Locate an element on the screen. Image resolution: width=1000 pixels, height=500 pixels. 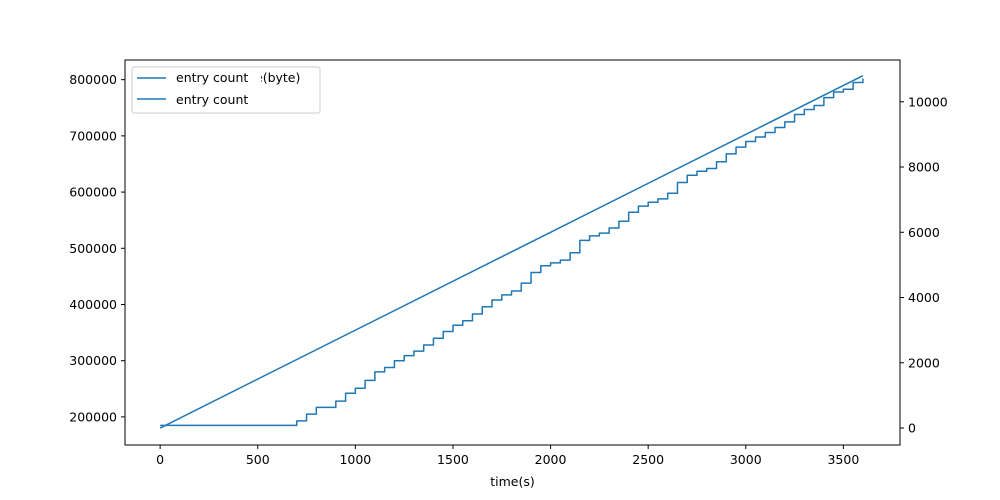
x-tick-label: 2000 is located at coordinates (551, 459).